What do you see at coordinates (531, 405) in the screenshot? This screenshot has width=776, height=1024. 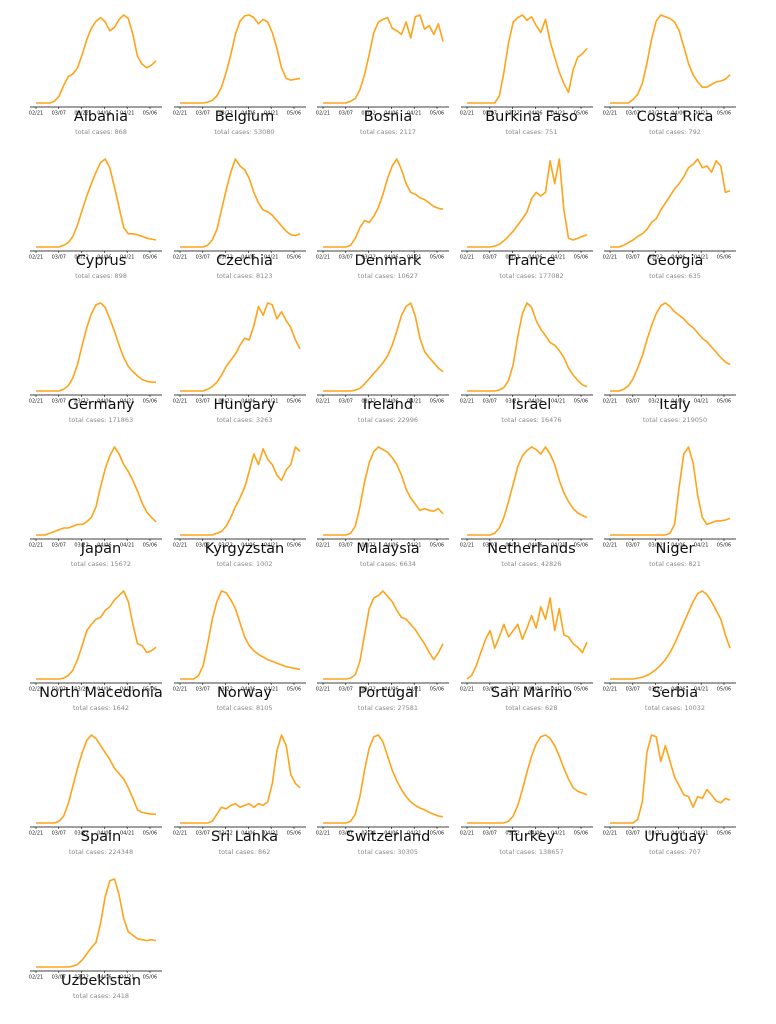 I see `country-name: Israel` at bounding box center [531, 405].